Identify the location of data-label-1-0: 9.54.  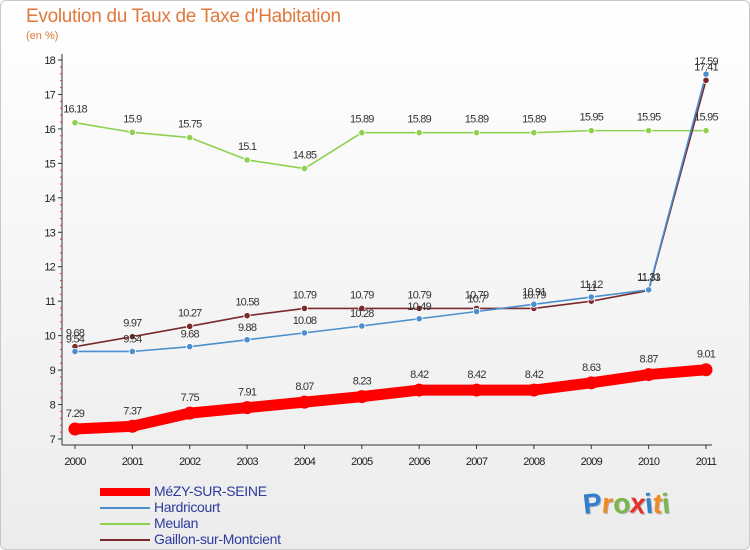
(75, 339).